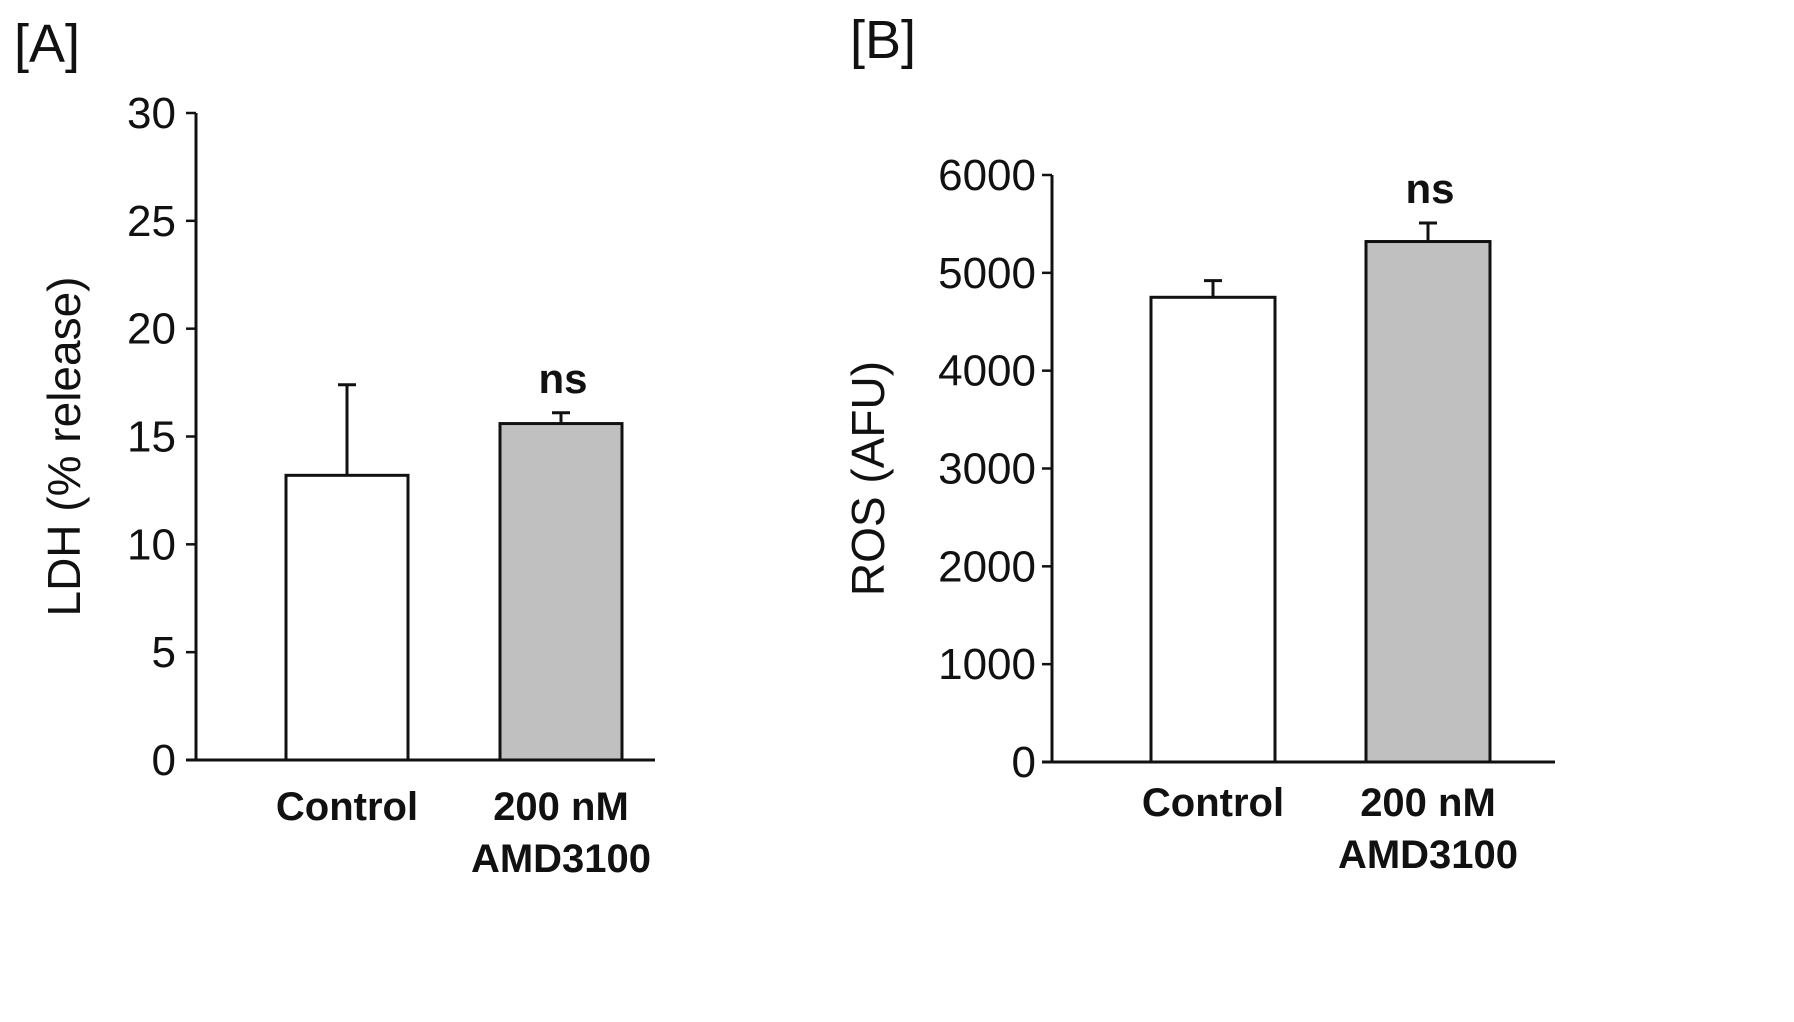  I want to click on panel-label: [A], so click(47, 44).